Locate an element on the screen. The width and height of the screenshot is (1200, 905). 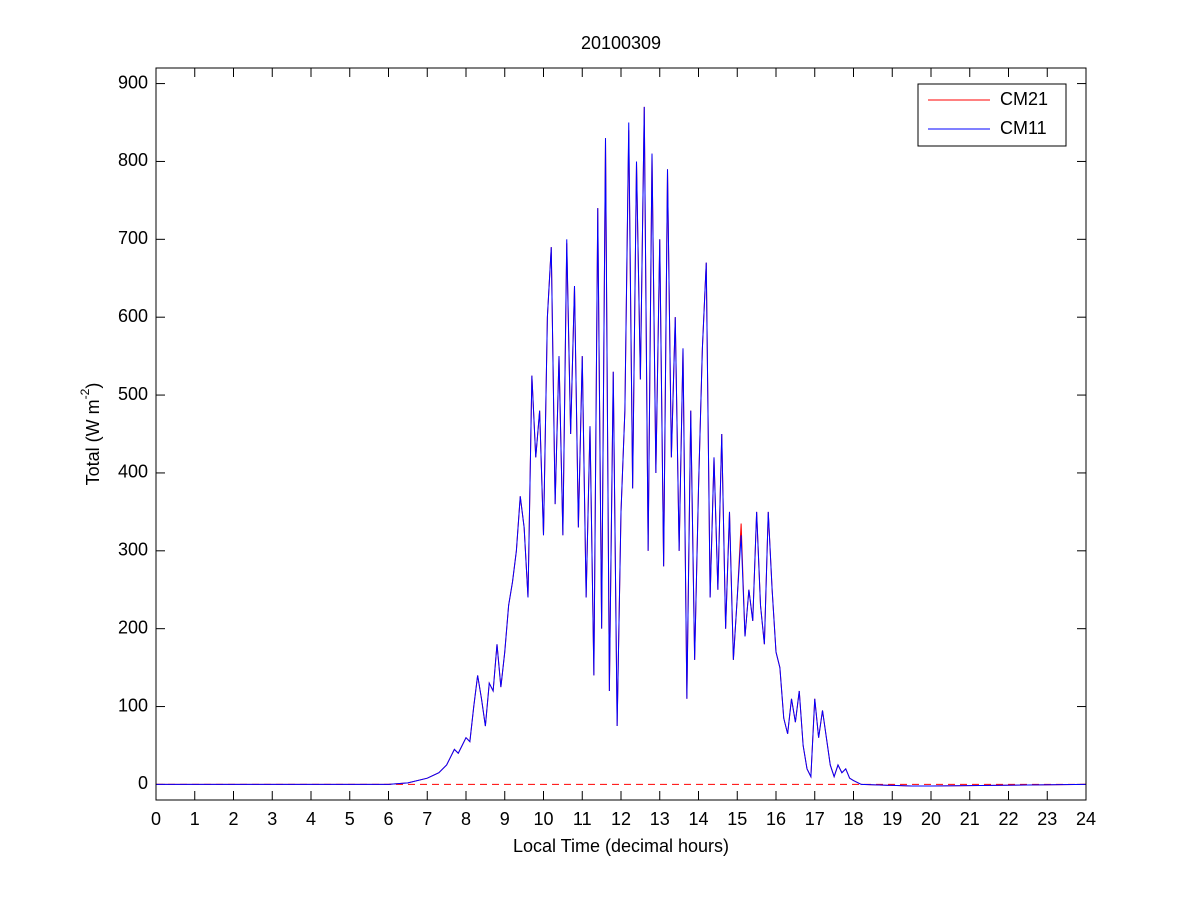
x-tick-label: 13 is located at coordinates (660, 819).